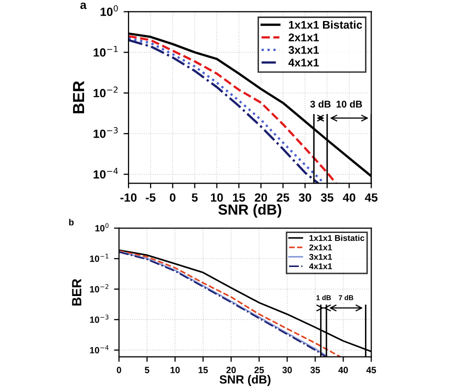  What do you see at coordinates (151, 197) in the screenshot?
I see `x-tick-label: -5` at bounding box center [151, 197].